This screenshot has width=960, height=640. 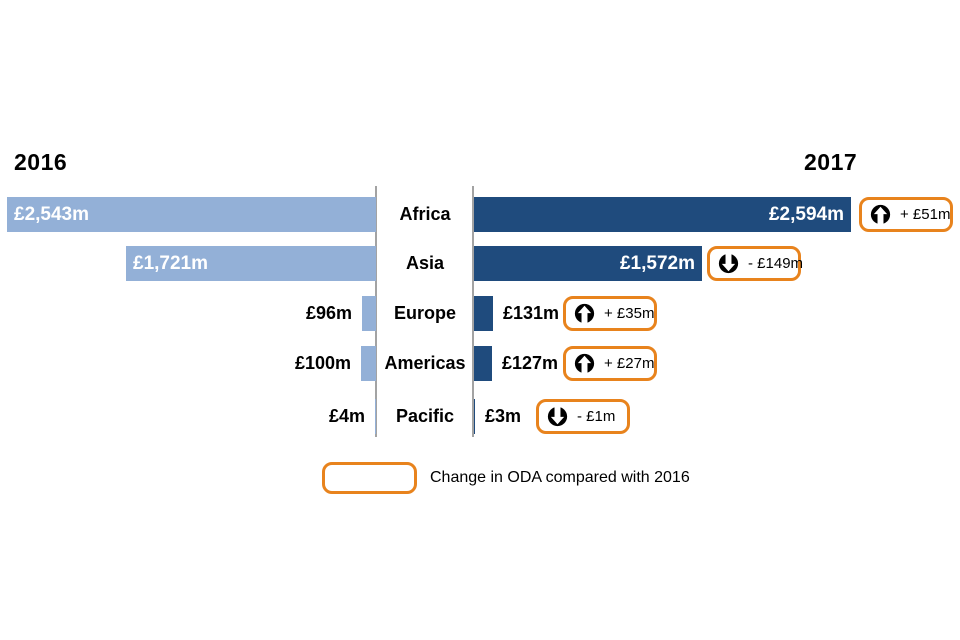 I want to click on region-label: Africa, so click(x=425, y=214).